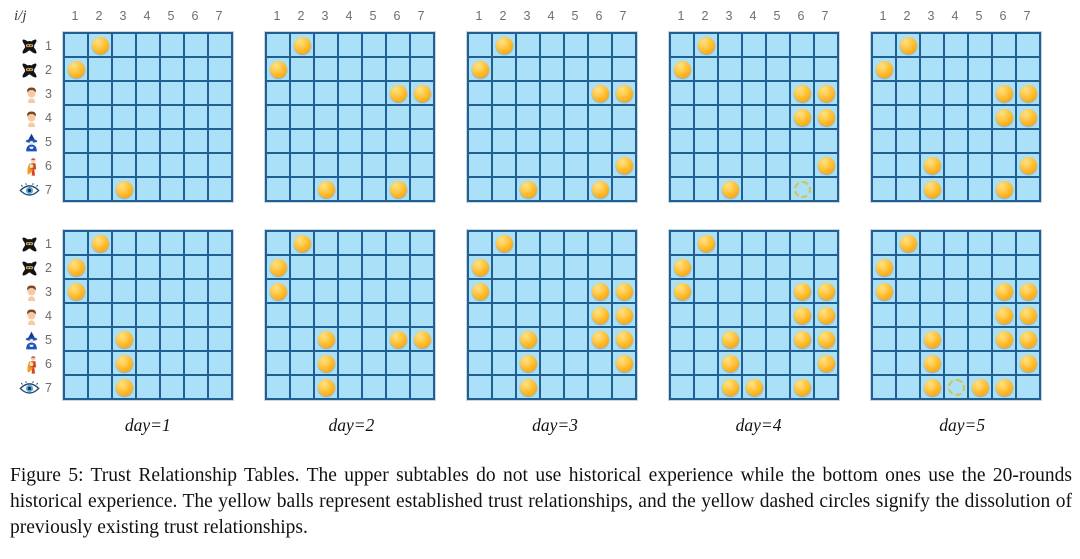 The width and height of the screenshot is (1080, 559). I want to click on row-header: 5, so click(48, 340).